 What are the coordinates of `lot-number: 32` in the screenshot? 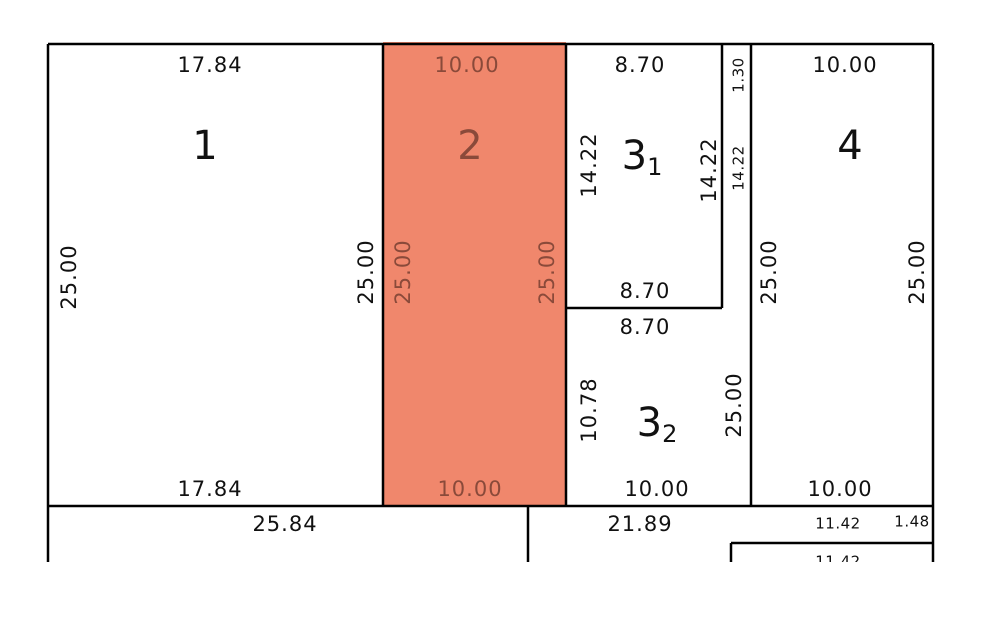 It's located at (657, 424).